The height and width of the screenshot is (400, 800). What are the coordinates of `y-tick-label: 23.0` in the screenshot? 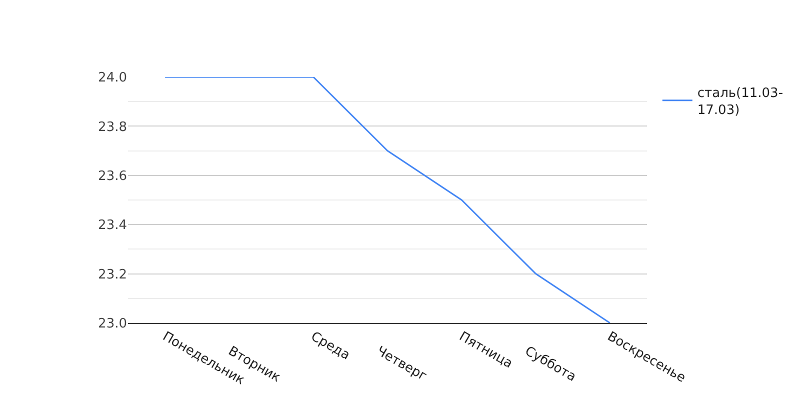 It's located at (112, 324).